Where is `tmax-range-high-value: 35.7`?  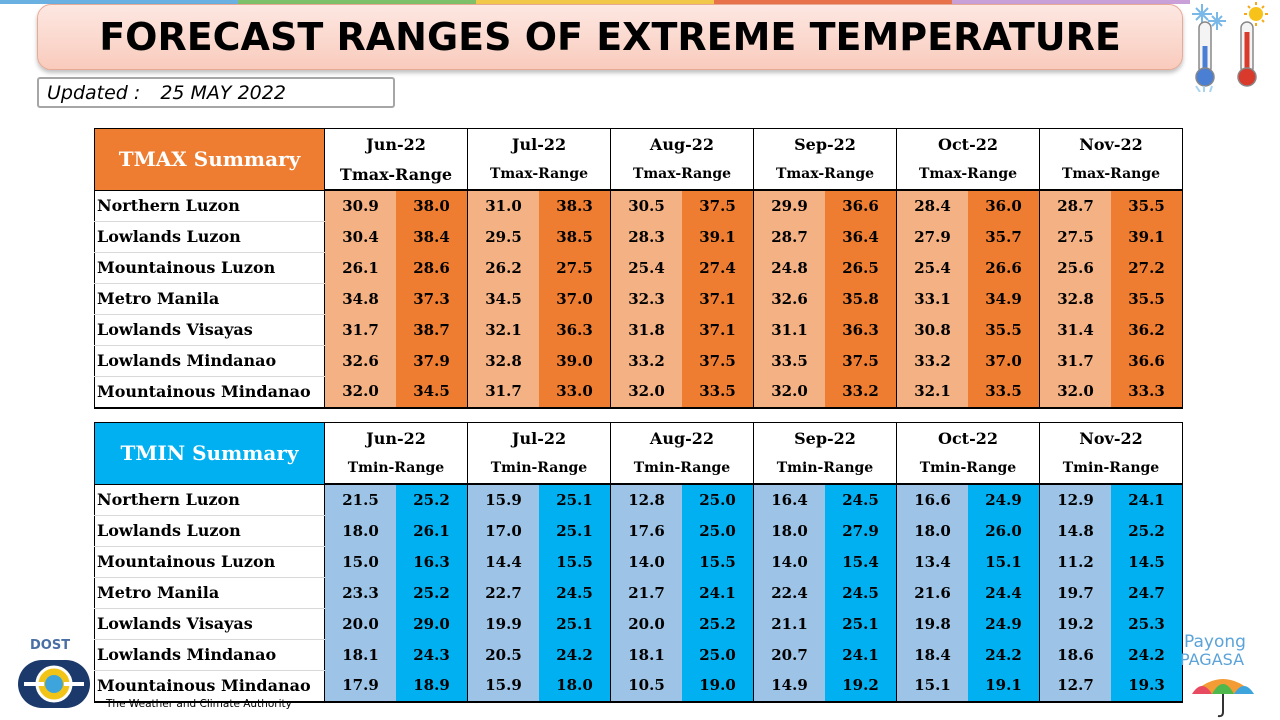 tmax-range-high-value: 35.7 is located at coordinates (1004, 236).